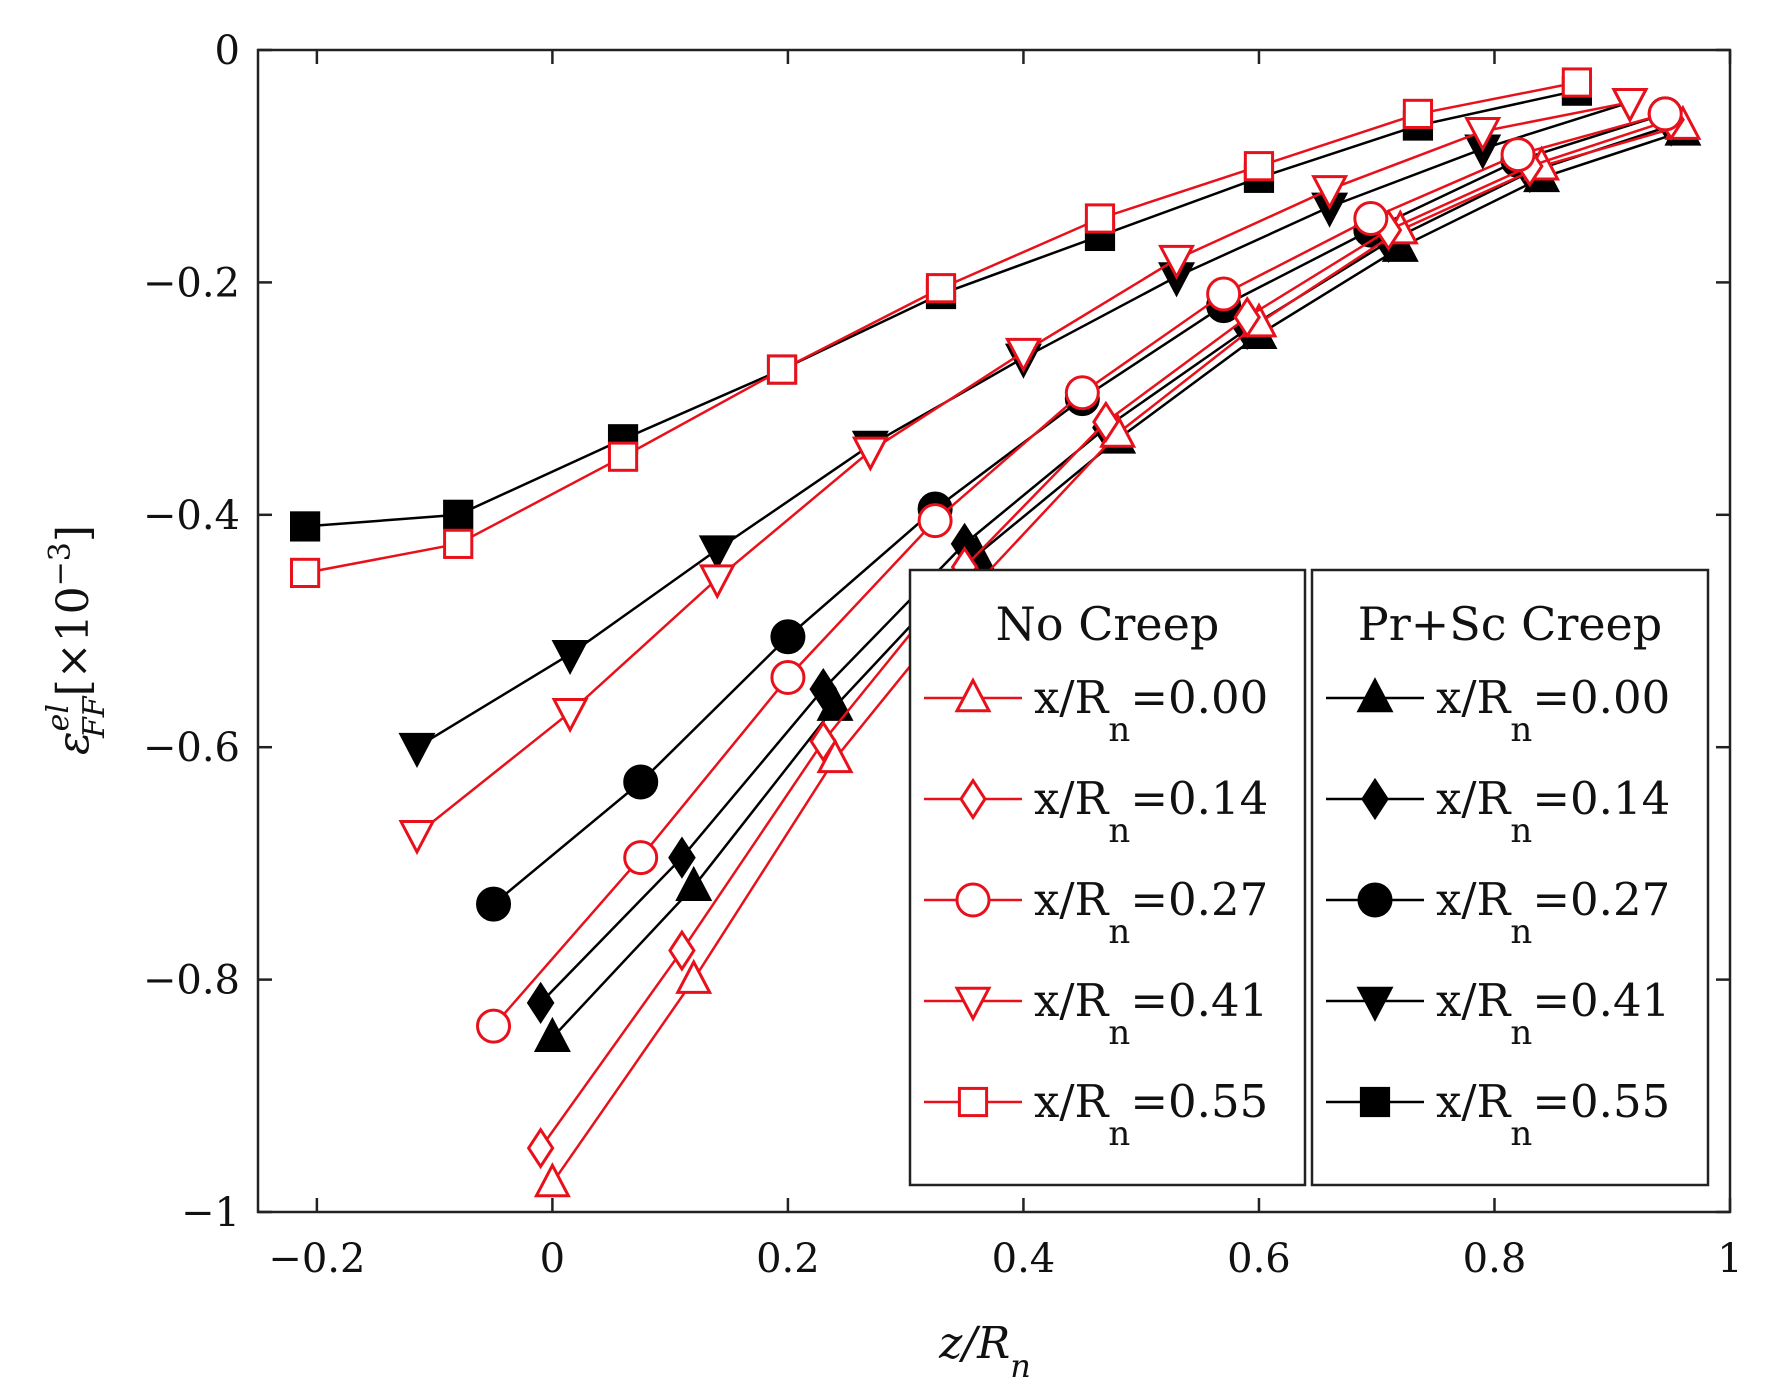 The width and height of the screenshot is (1766, 1388). What do you see at coordinates (191, 748) in the screenshot?
I see `y-tick-label-3: −0.6` at bounding box center [191, 748].